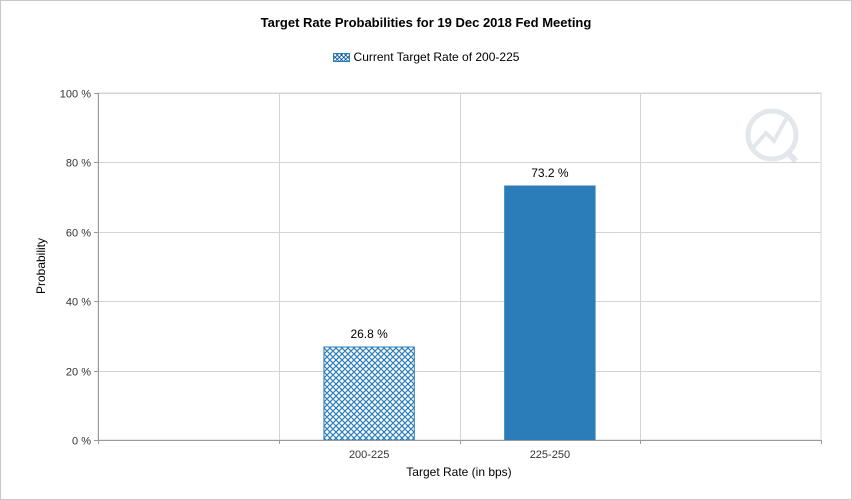 The width and height of the screenshot is (852, 500). What do you see at coordinates (550, 455) in the screenshot?
I see `x-tick-label: 225-250` at bounding box center [550, 455].